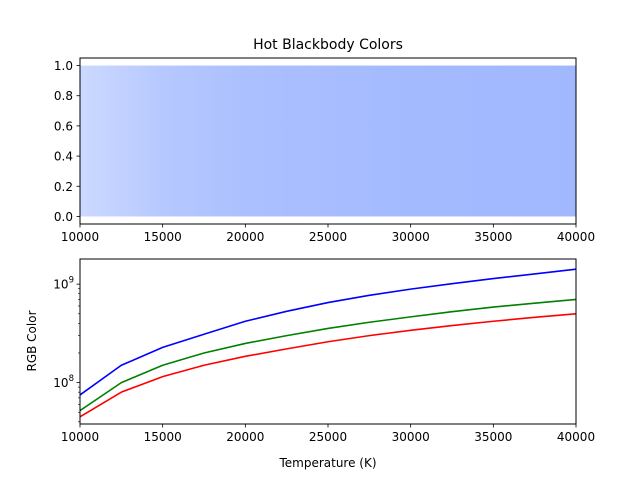 This screenshot has width=640, height=480. What do you see at coordinates (493, 237) in the screenshot?
I see `top-x-tick-label: 35000` at bounding box center [493, 237].